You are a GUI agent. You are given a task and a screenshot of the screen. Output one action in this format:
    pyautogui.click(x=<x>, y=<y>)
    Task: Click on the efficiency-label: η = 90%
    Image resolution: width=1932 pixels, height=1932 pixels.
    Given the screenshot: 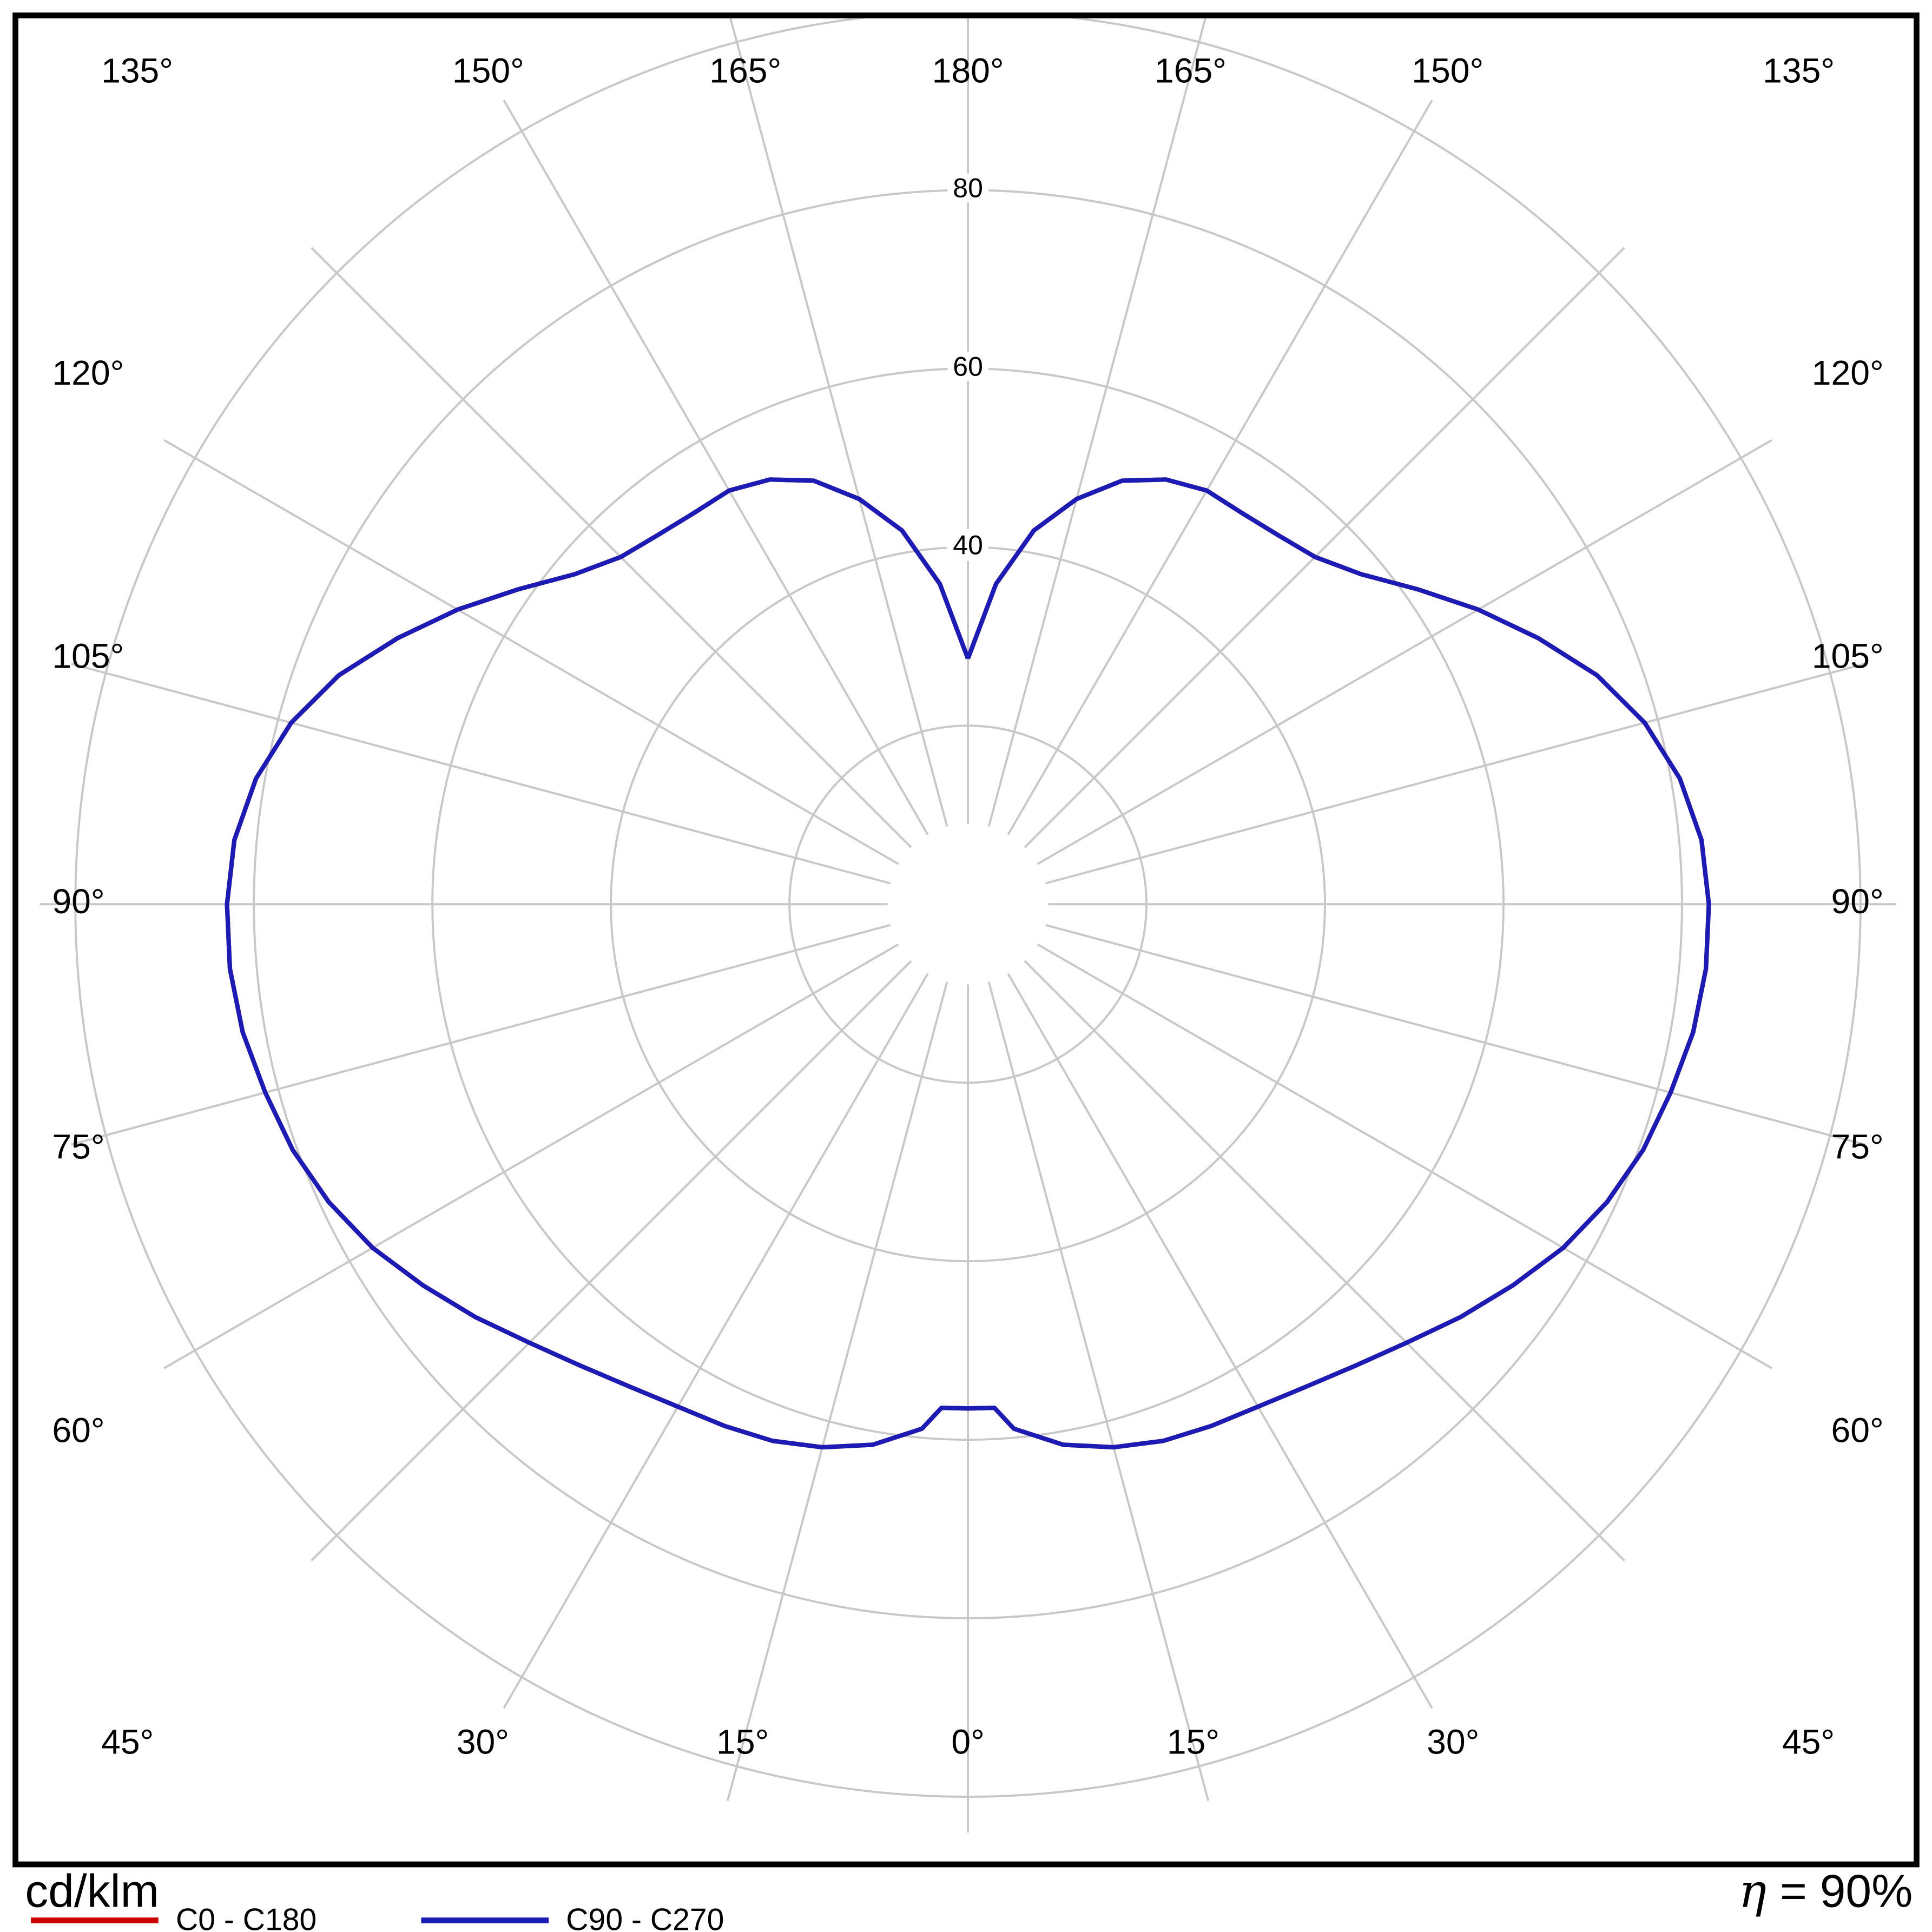 What is the action you would take?
    pyautogui.click(x=1826, y=1891)
    